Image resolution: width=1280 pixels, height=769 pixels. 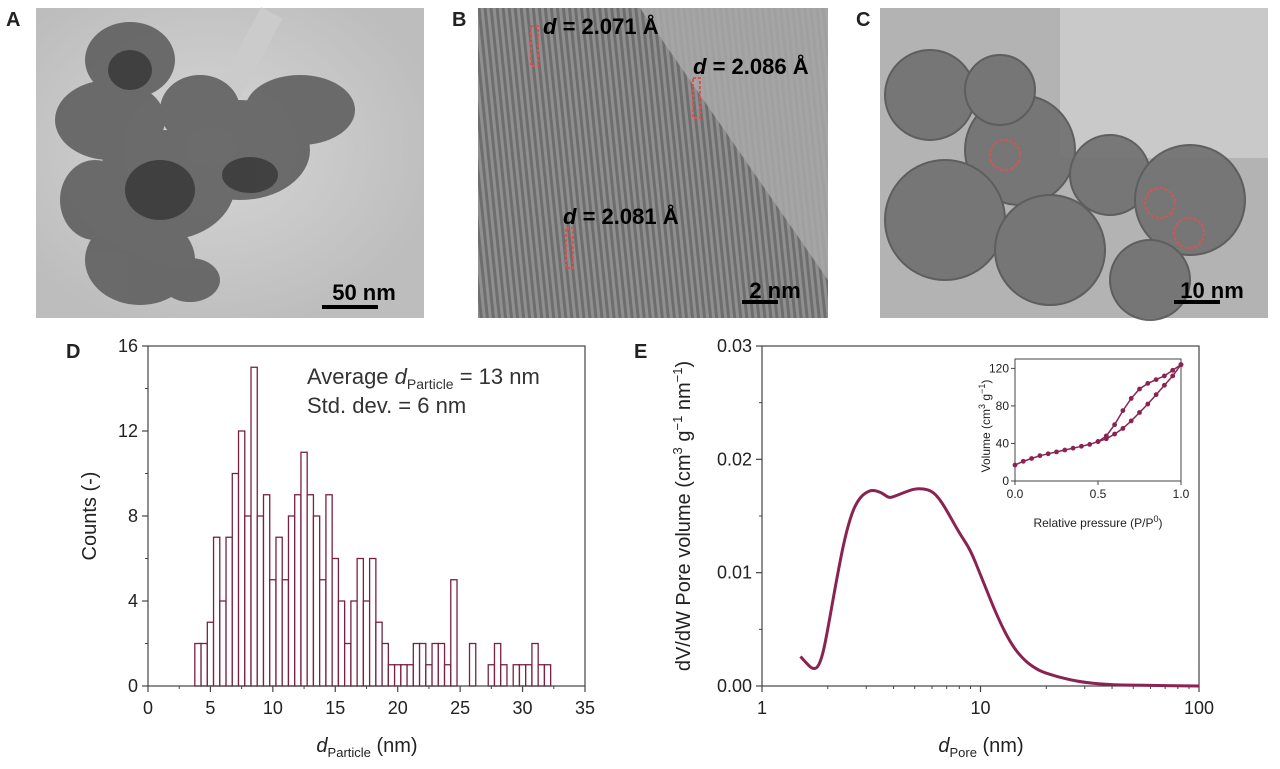 I want to click on panel-b-scale-bar, so click(x=760, y=302).